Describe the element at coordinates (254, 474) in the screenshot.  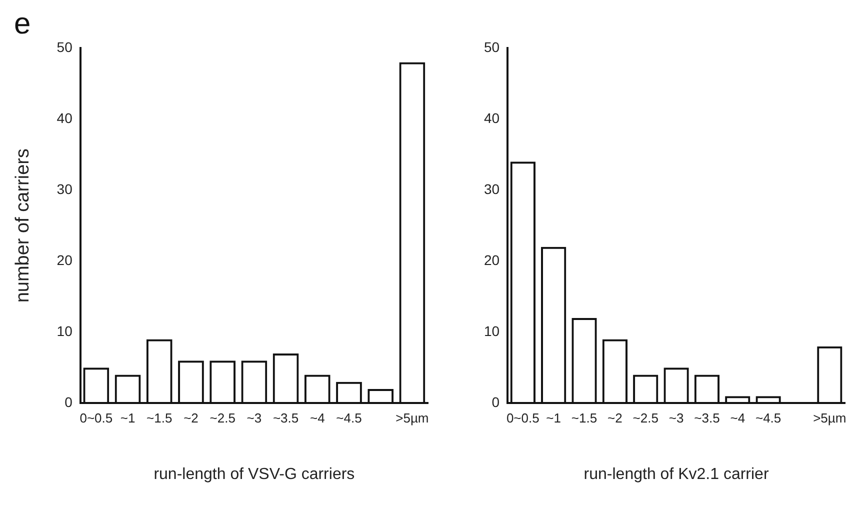
I see `x-axis-title: run-length of VSV-G carriers` at that location.